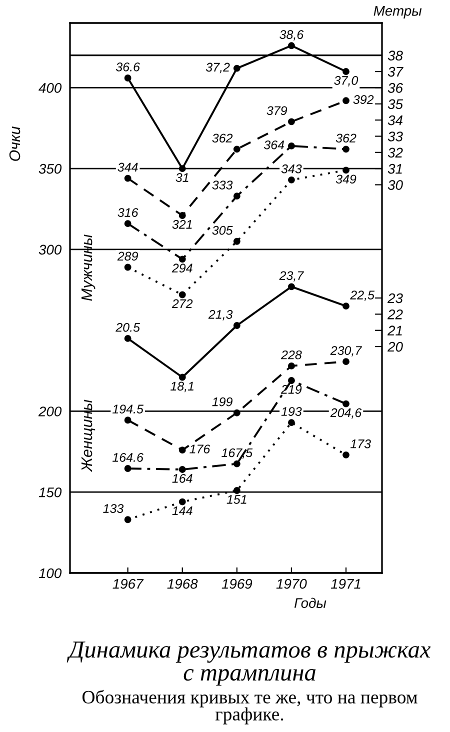 This screenshot has height=732, width=450. I want to click on data-label: 343, so click(291, 169).